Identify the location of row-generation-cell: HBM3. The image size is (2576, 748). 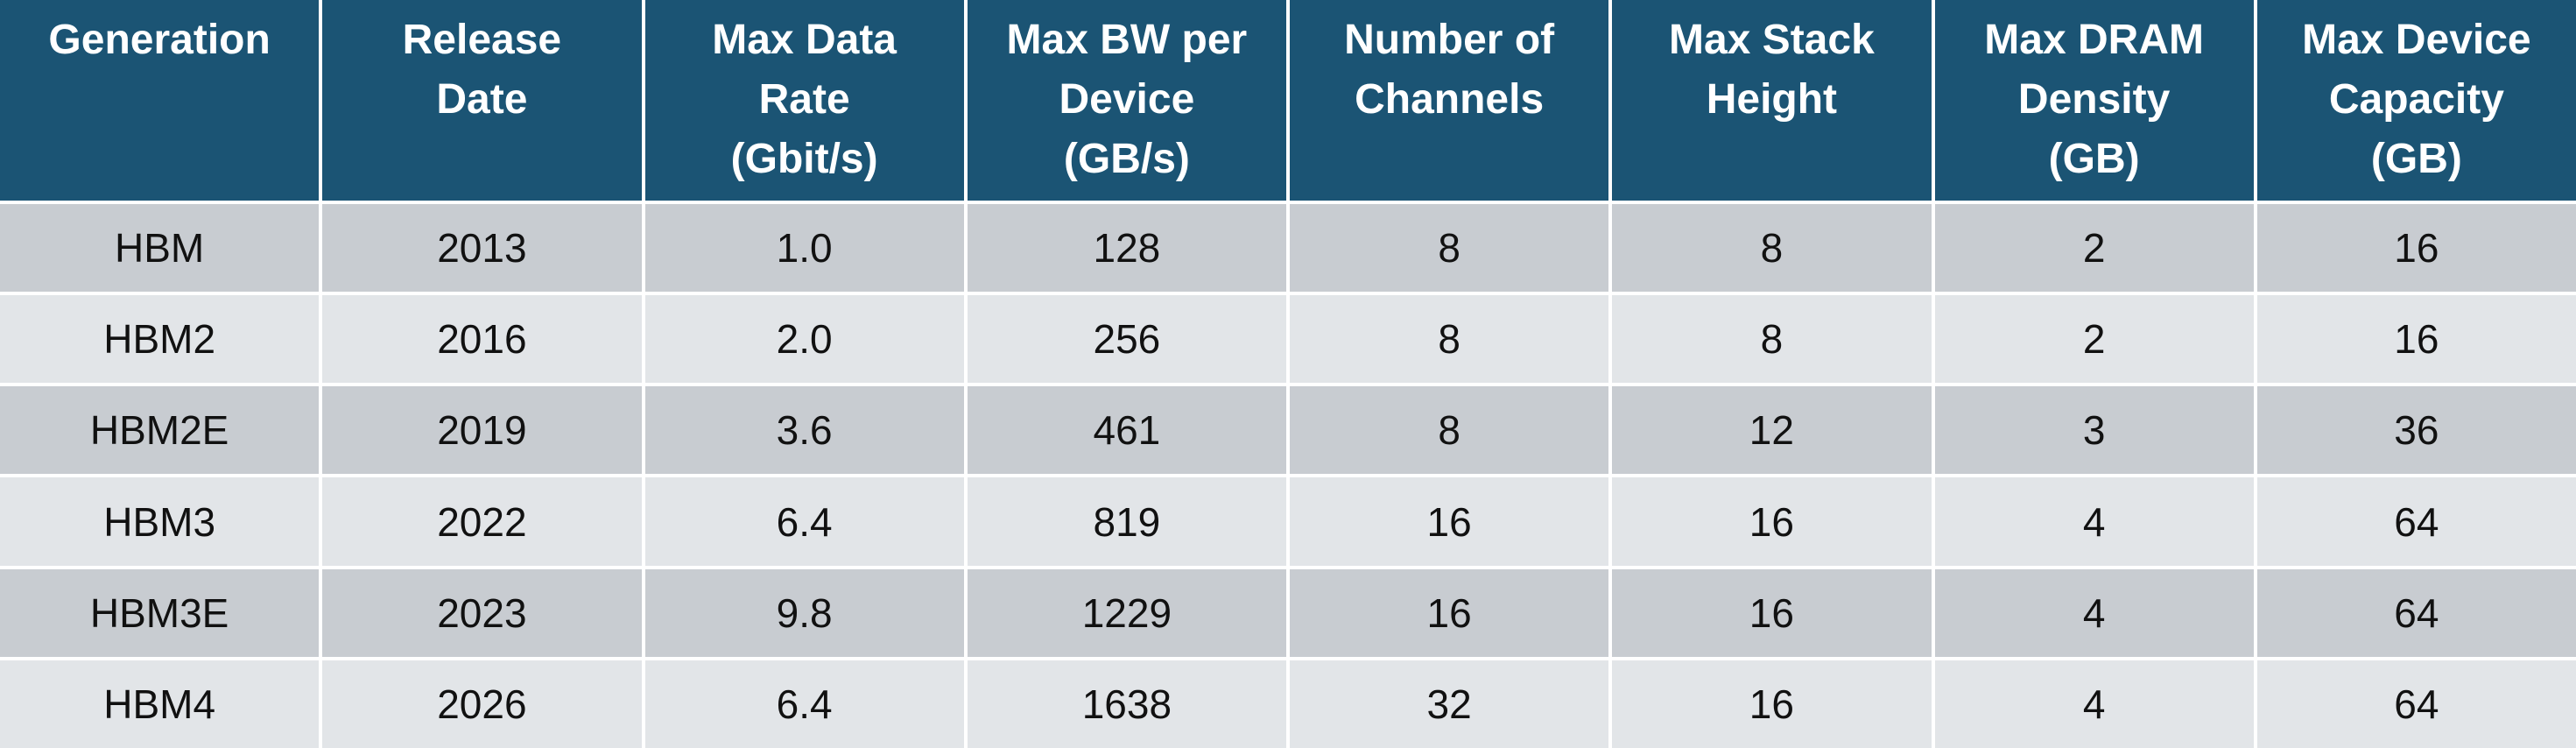
(160, 521).